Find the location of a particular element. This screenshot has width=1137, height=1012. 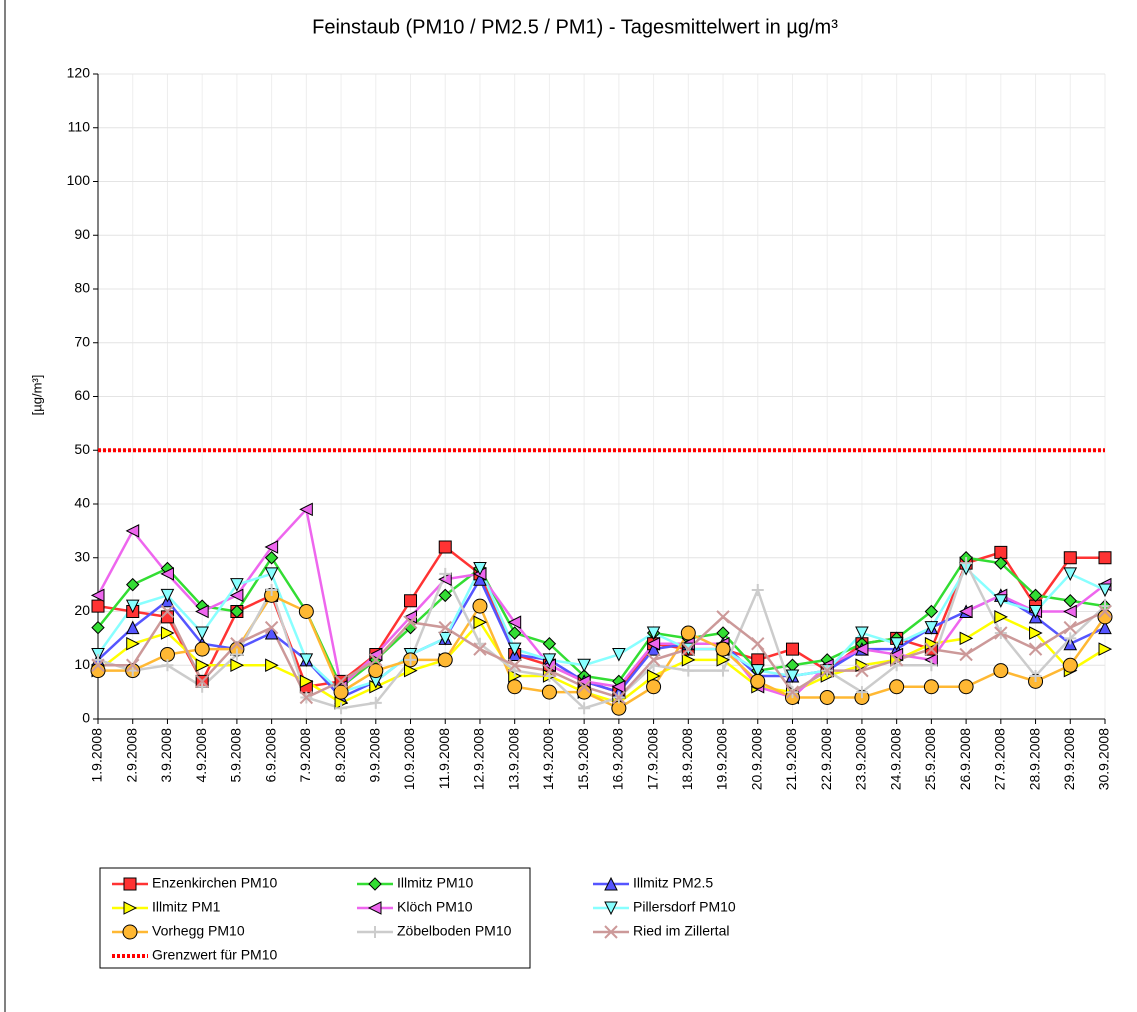

x-tick-label: 22.9.2008 is located at coordinates (826, 759).